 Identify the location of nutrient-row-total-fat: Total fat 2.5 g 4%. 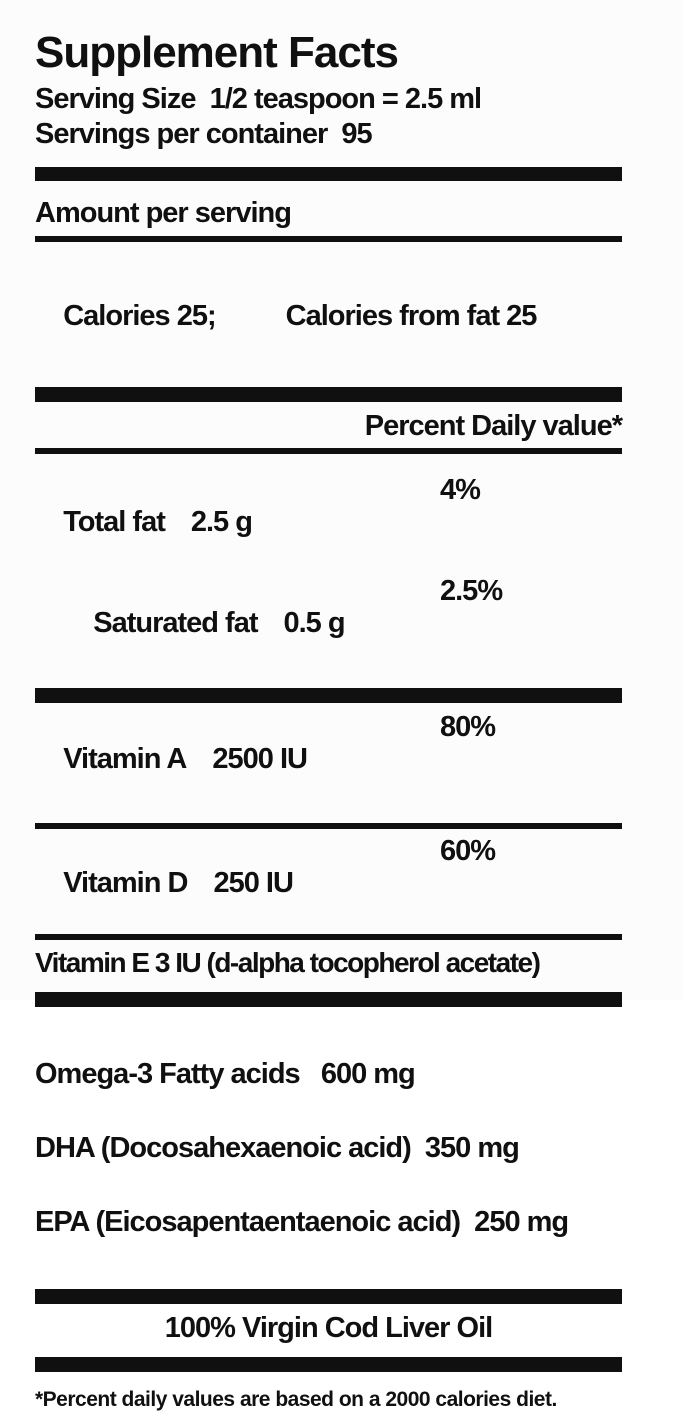
(328, 522).